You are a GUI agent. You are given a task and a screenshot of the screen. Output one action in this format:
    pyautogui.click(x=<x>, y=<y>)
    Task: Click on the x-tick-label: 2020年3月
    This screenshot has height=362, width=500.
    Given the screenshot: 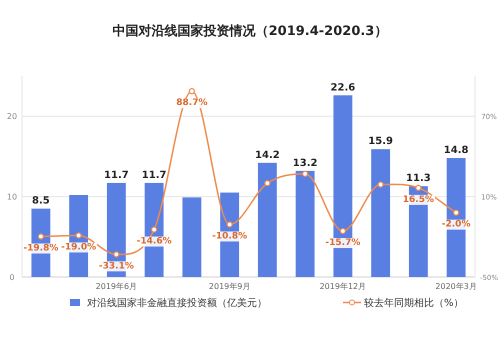 What is the action you would take?
    pyautogui.click(x=456, y=286)
    